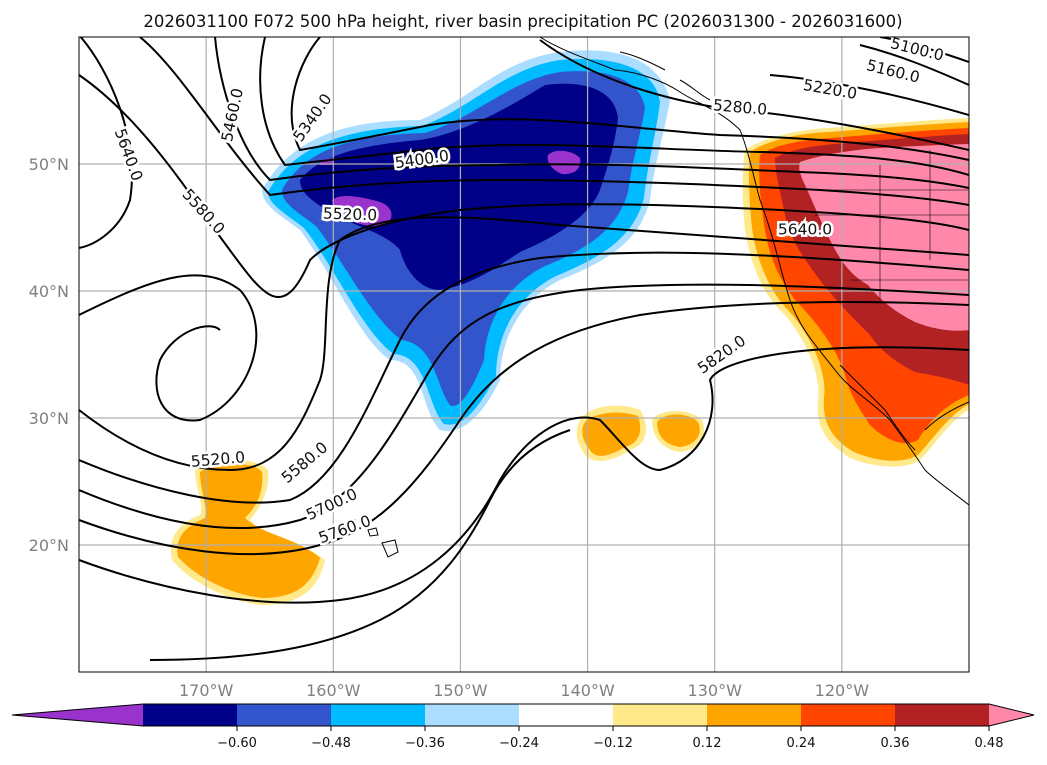 Image resolution: width=1047 pixels, height=765 pixels. Describe the element at coordinates (613, 743) in the screenshot. I see `colorbar-label: −0.12` at that location.